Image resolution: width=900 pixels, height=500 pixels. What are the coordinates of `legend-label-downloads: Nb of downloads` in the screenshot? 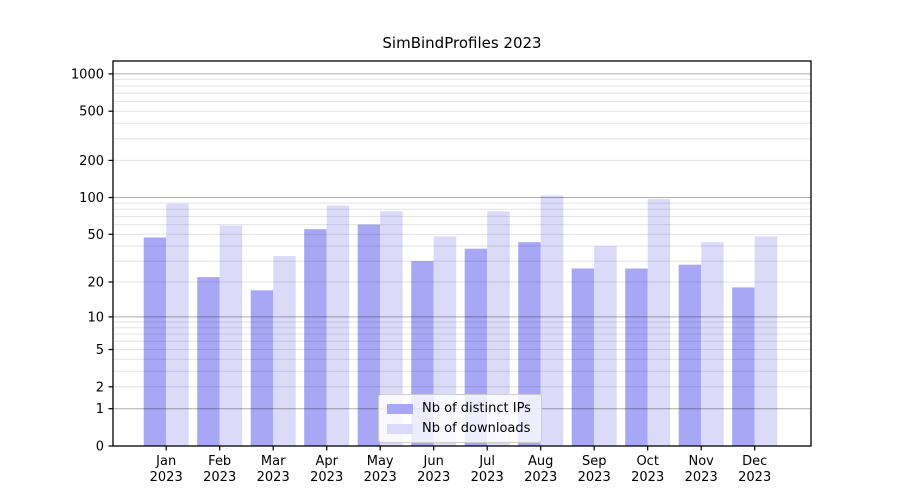 It's located at (476, 428).